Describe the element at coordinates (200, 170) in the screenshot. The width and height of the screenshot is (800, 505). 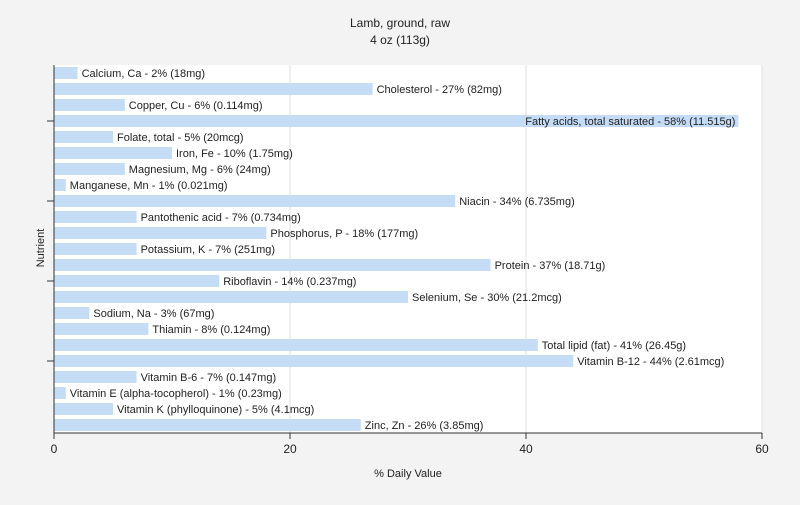
I see `bar-value-label: Magnesium, Mg - 6% (24mg)` at that location.